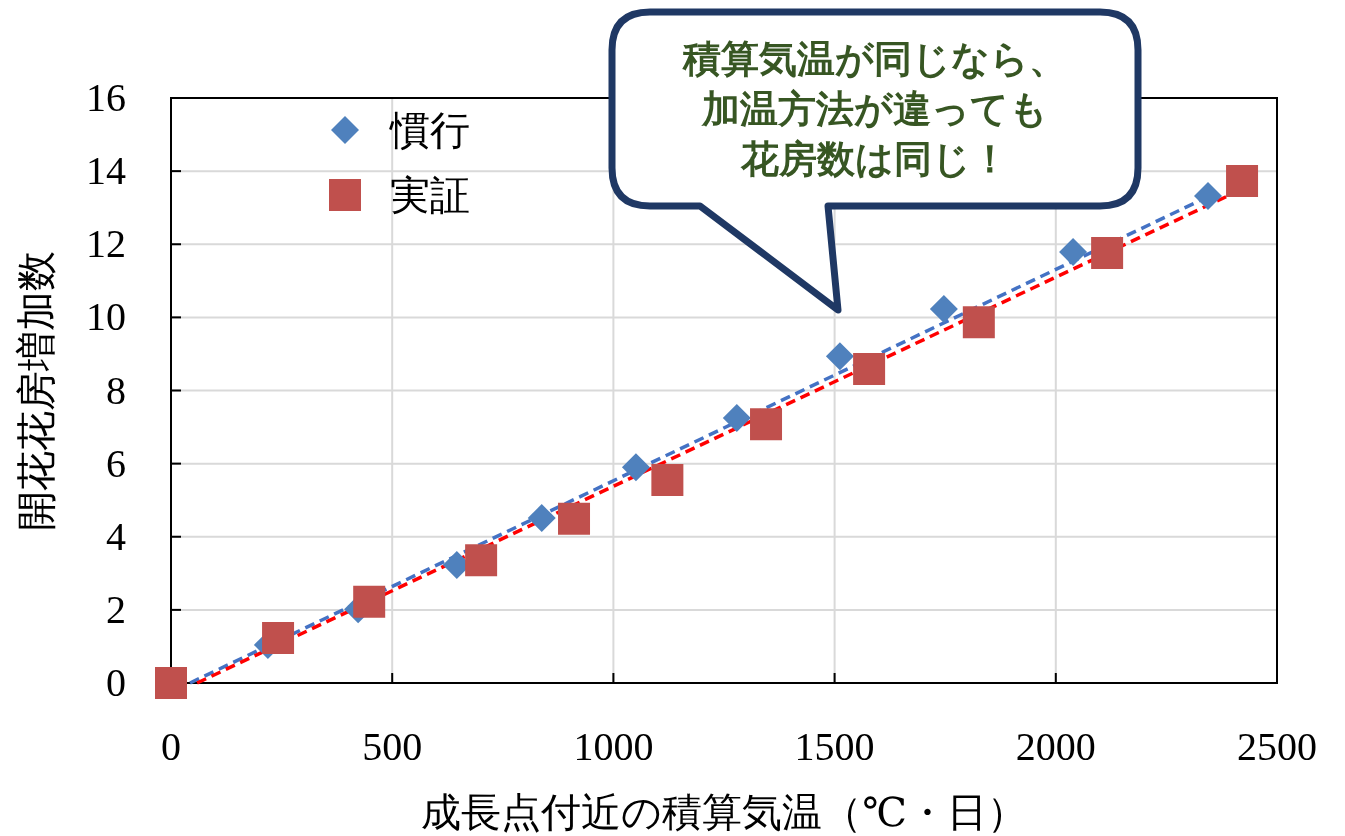 The height and width of the screenshot is (836, 1345). Describe the element at coordinates (874, 109) in the screenshot. I see `annotation: 加温方法が違っても` at that location.